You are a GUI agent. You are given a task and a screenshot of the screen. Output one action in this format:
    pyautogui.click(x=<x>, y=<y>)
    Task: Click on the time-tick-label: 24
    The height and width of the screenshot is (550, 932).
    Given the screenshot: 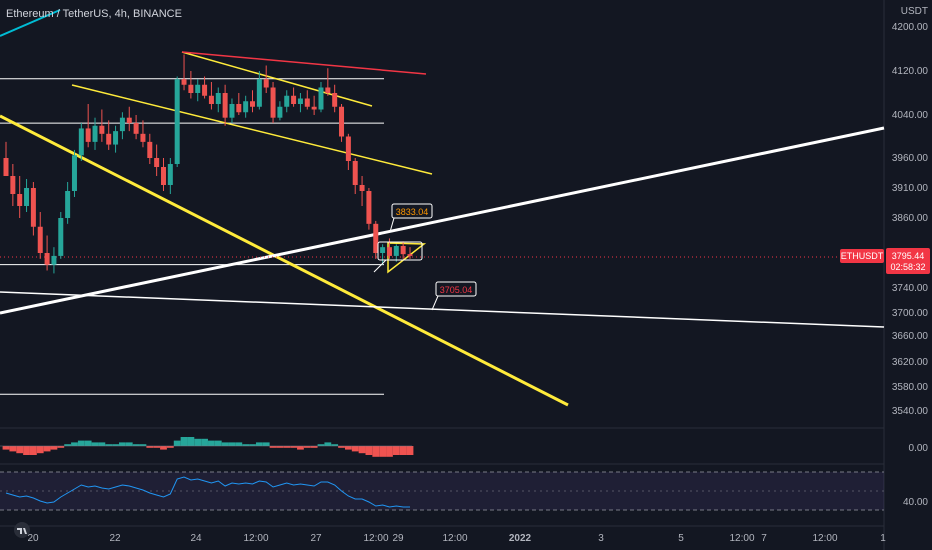 What is the action you would take?
    pyautogui.click(x=196, y=538)
    